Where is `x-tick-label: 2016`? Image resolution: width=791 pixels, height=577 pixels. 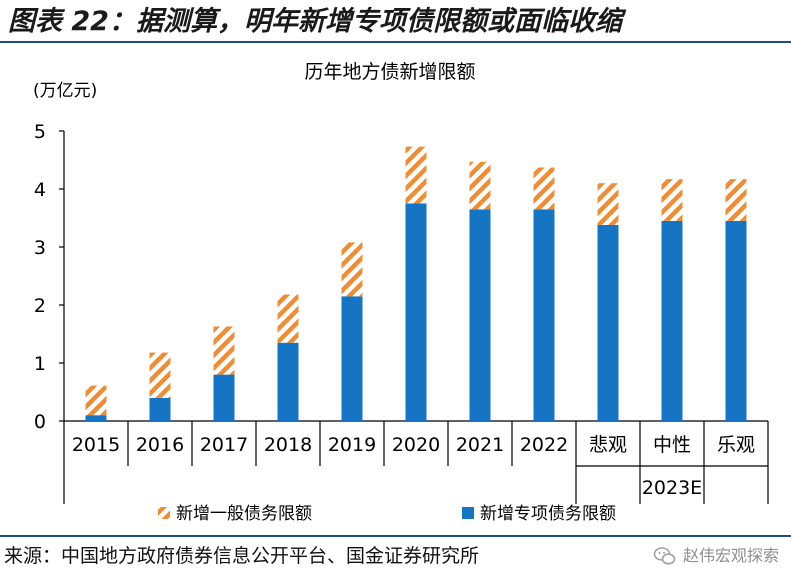 x-tick-label: 2016 is located at coordinates (160, 445).